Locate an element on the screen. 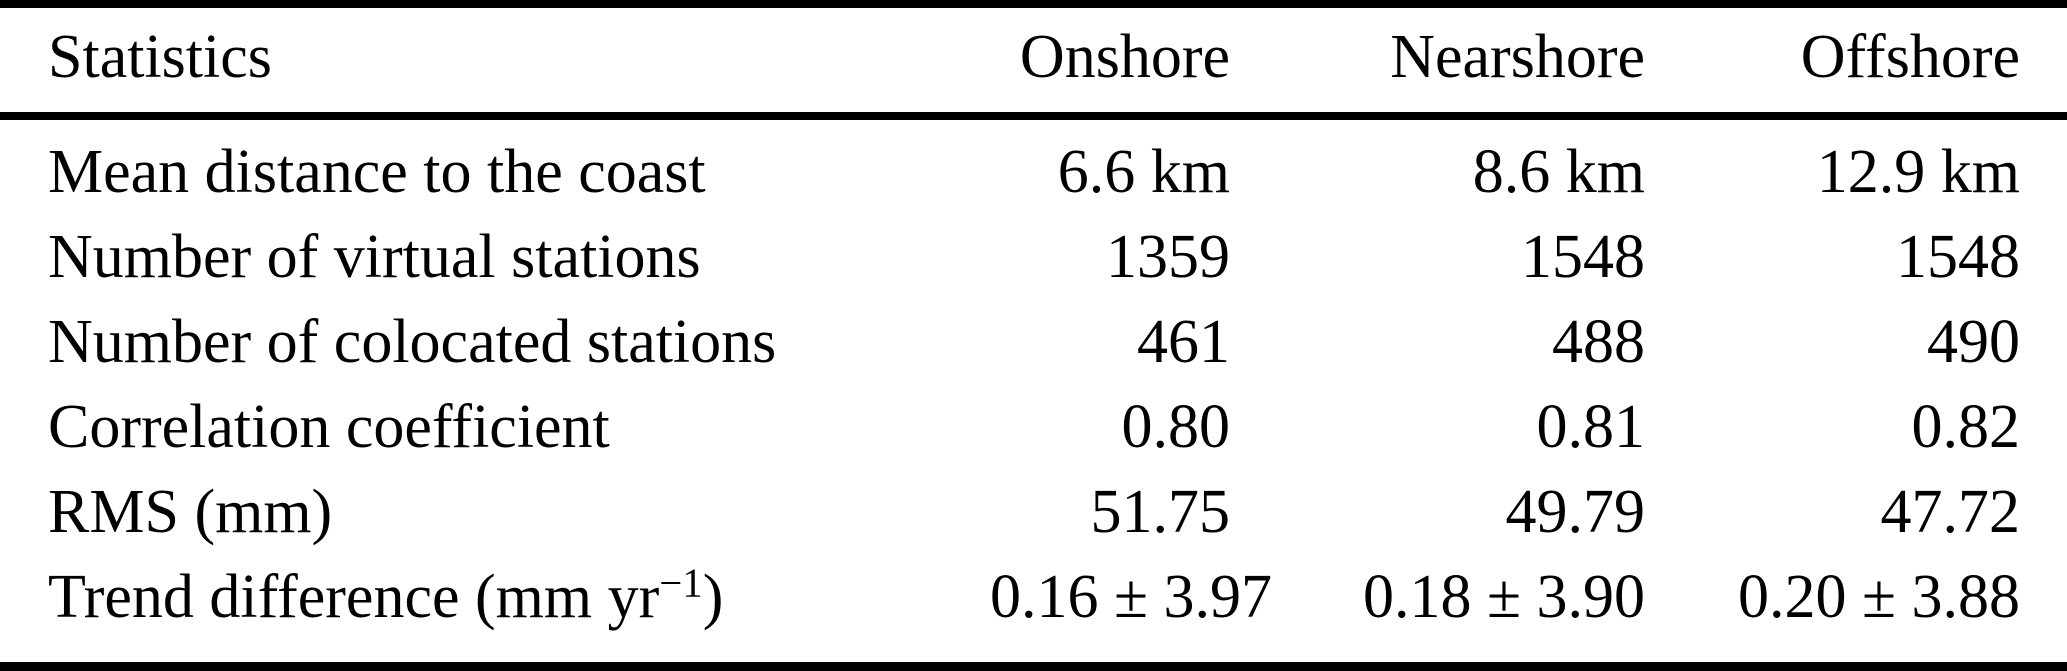  cell-value-nearshore: 49.79 is located at coordinates (1575, 512).